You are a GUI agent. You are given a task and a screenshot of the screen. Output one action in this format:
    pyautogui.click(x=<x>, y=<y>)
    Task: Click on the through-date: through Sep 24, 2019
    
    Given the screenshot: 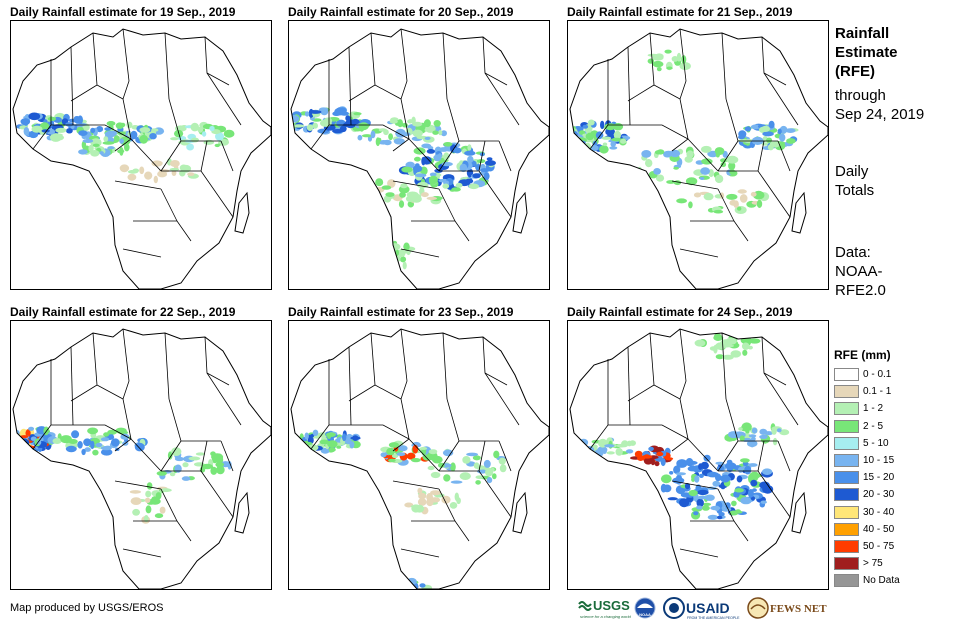 What is the action you would take?
    pyautogui.click(x=879, y=105)
    